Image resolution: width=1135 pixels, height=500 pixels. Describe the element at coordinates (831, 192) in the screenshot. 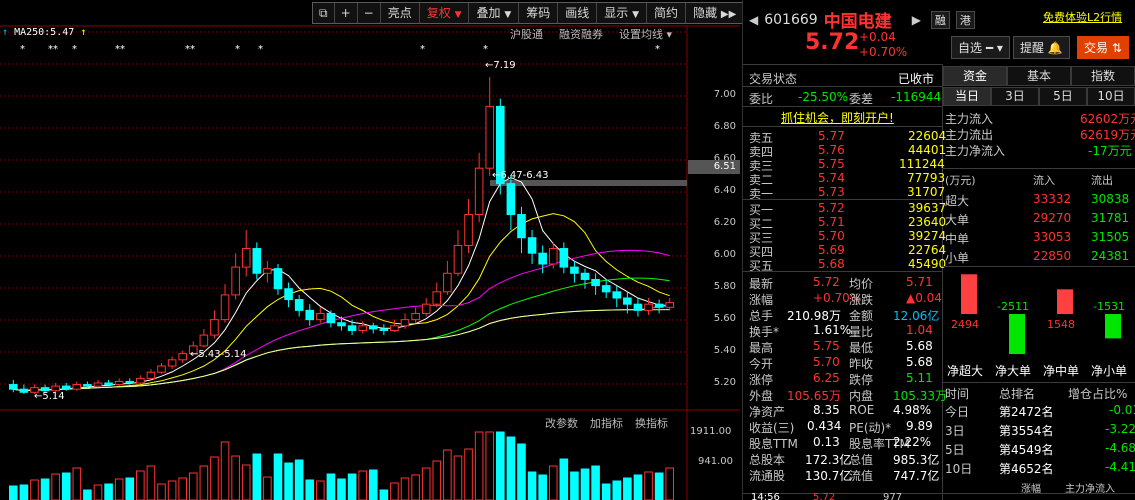

I see `sell-level-price: 5.73` at that location.